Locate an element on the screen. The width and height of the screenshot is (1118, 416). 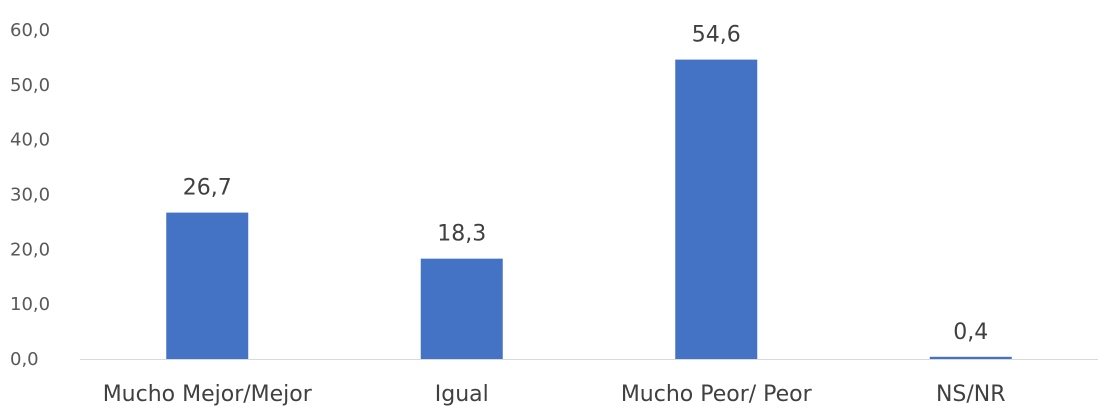
category-label: Igual is located at coordinates (462, 394).